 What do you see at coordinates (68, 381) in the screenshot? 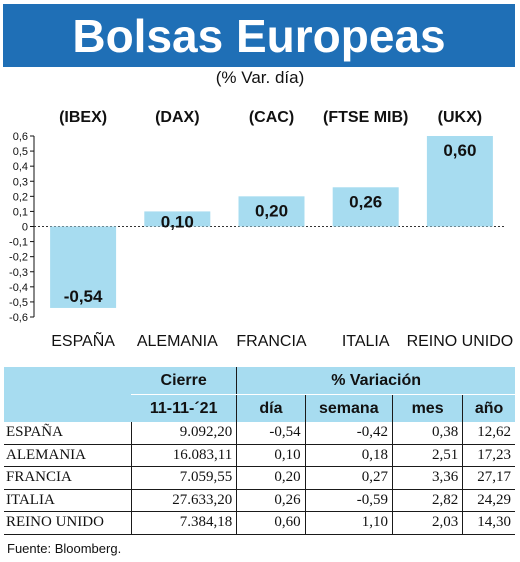
I see `header-blank` at bounding box center [68, 381].